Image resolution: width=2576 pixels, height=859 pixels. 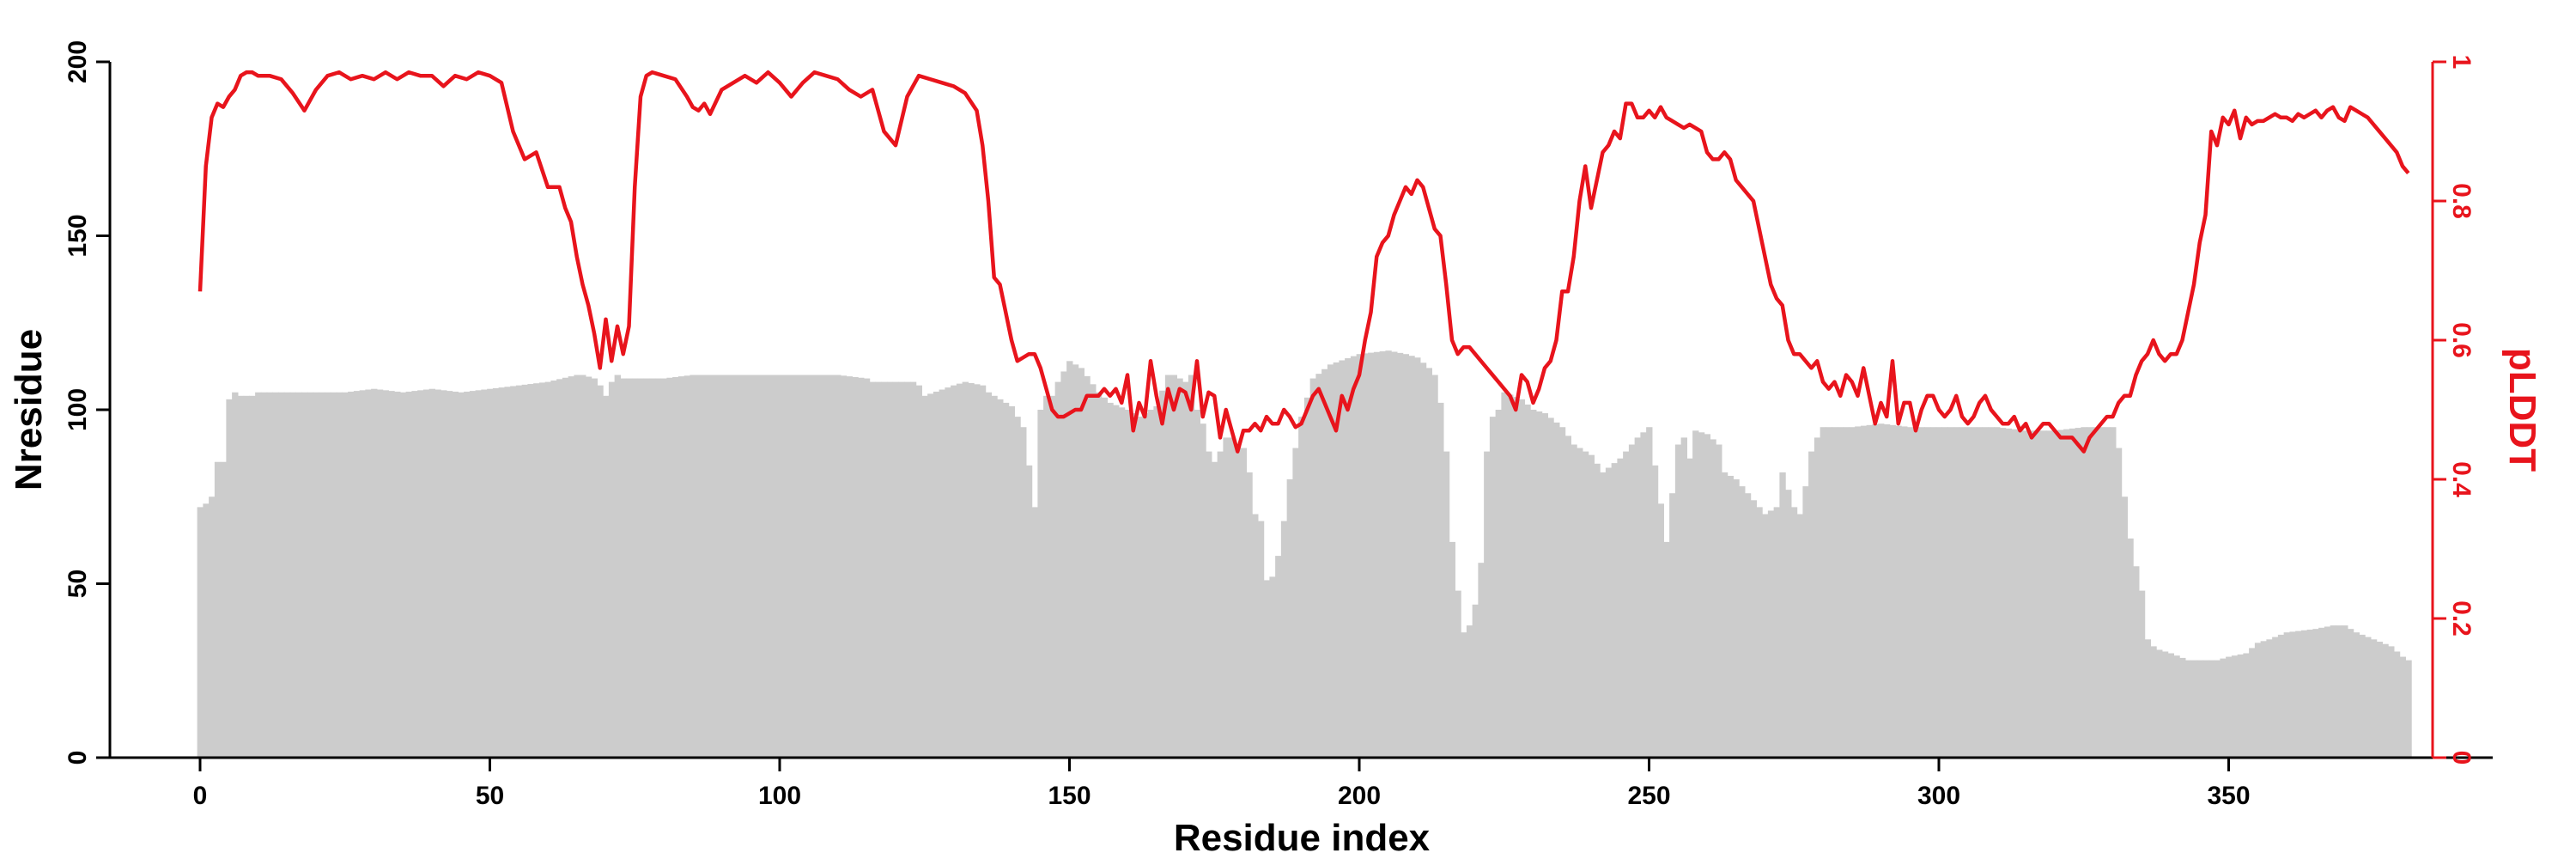 I want to click on left-ticks: 0 50 100 150 200, so click(x=87, y=403).